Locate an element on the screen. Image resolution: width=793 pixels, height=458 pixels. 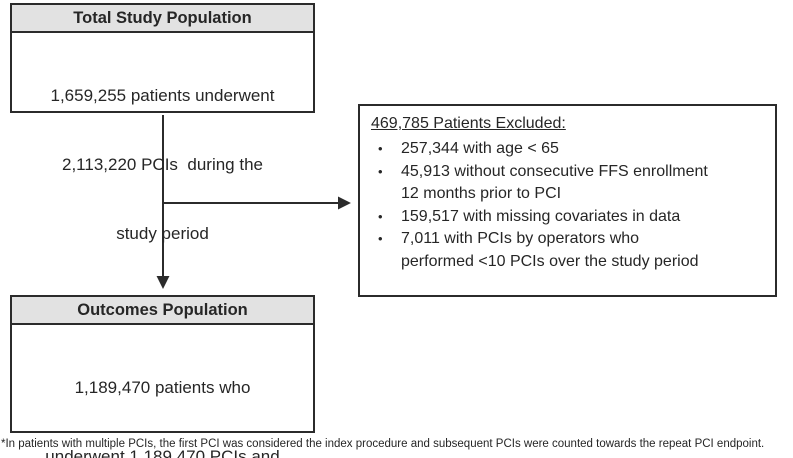
outcomes-box-title: Outcomes Population is located at coordinates (162, 311).